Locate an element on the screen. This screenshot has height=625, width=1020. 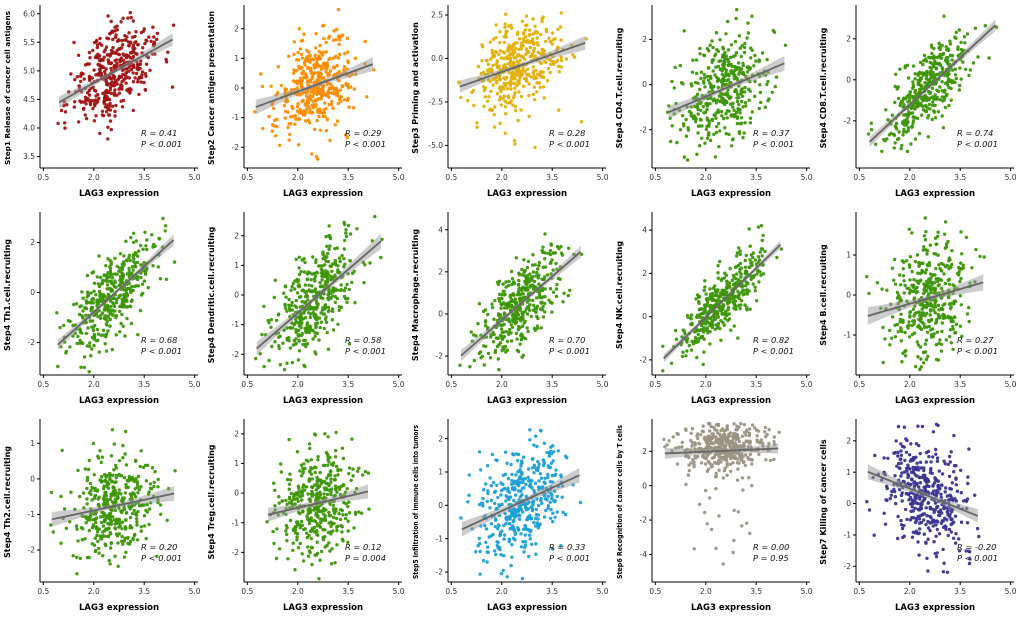
correlation-r-label: R = 0.41 is located at coordinates (159, 133).